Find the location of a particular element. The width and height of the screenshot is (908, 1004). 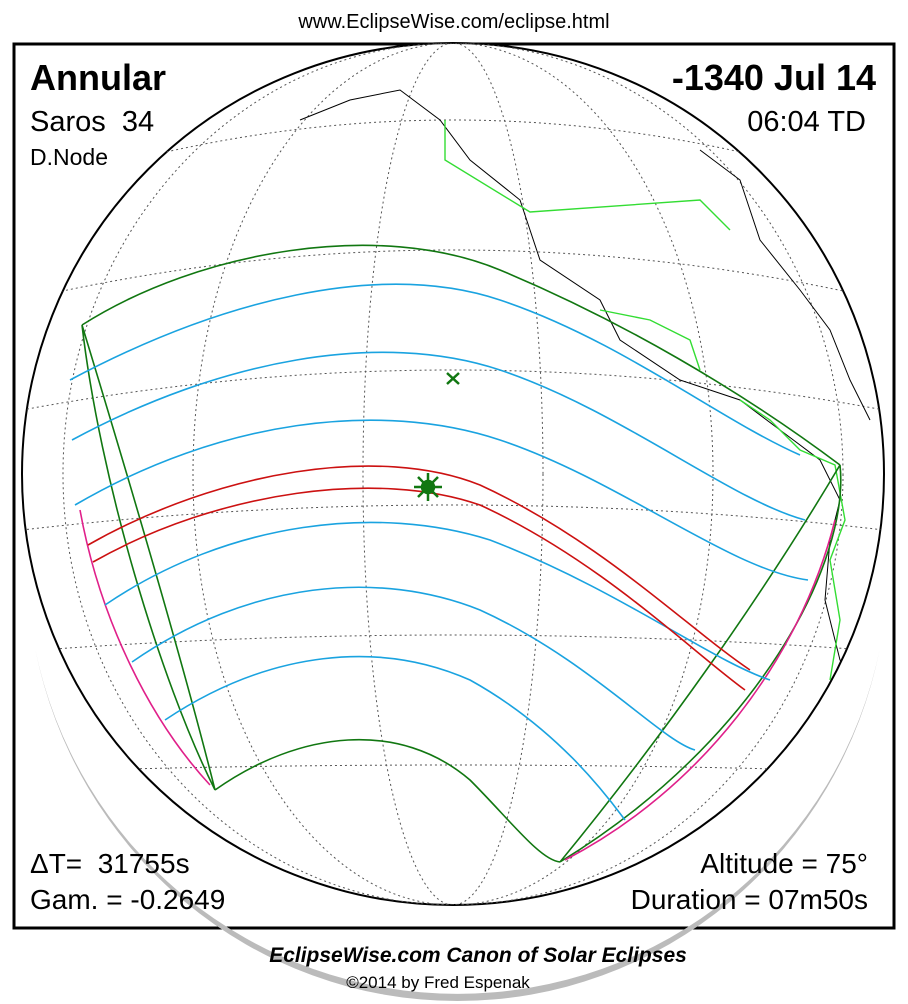

delta-t: ΔT= 31755s is located at coordinates (110, 863).